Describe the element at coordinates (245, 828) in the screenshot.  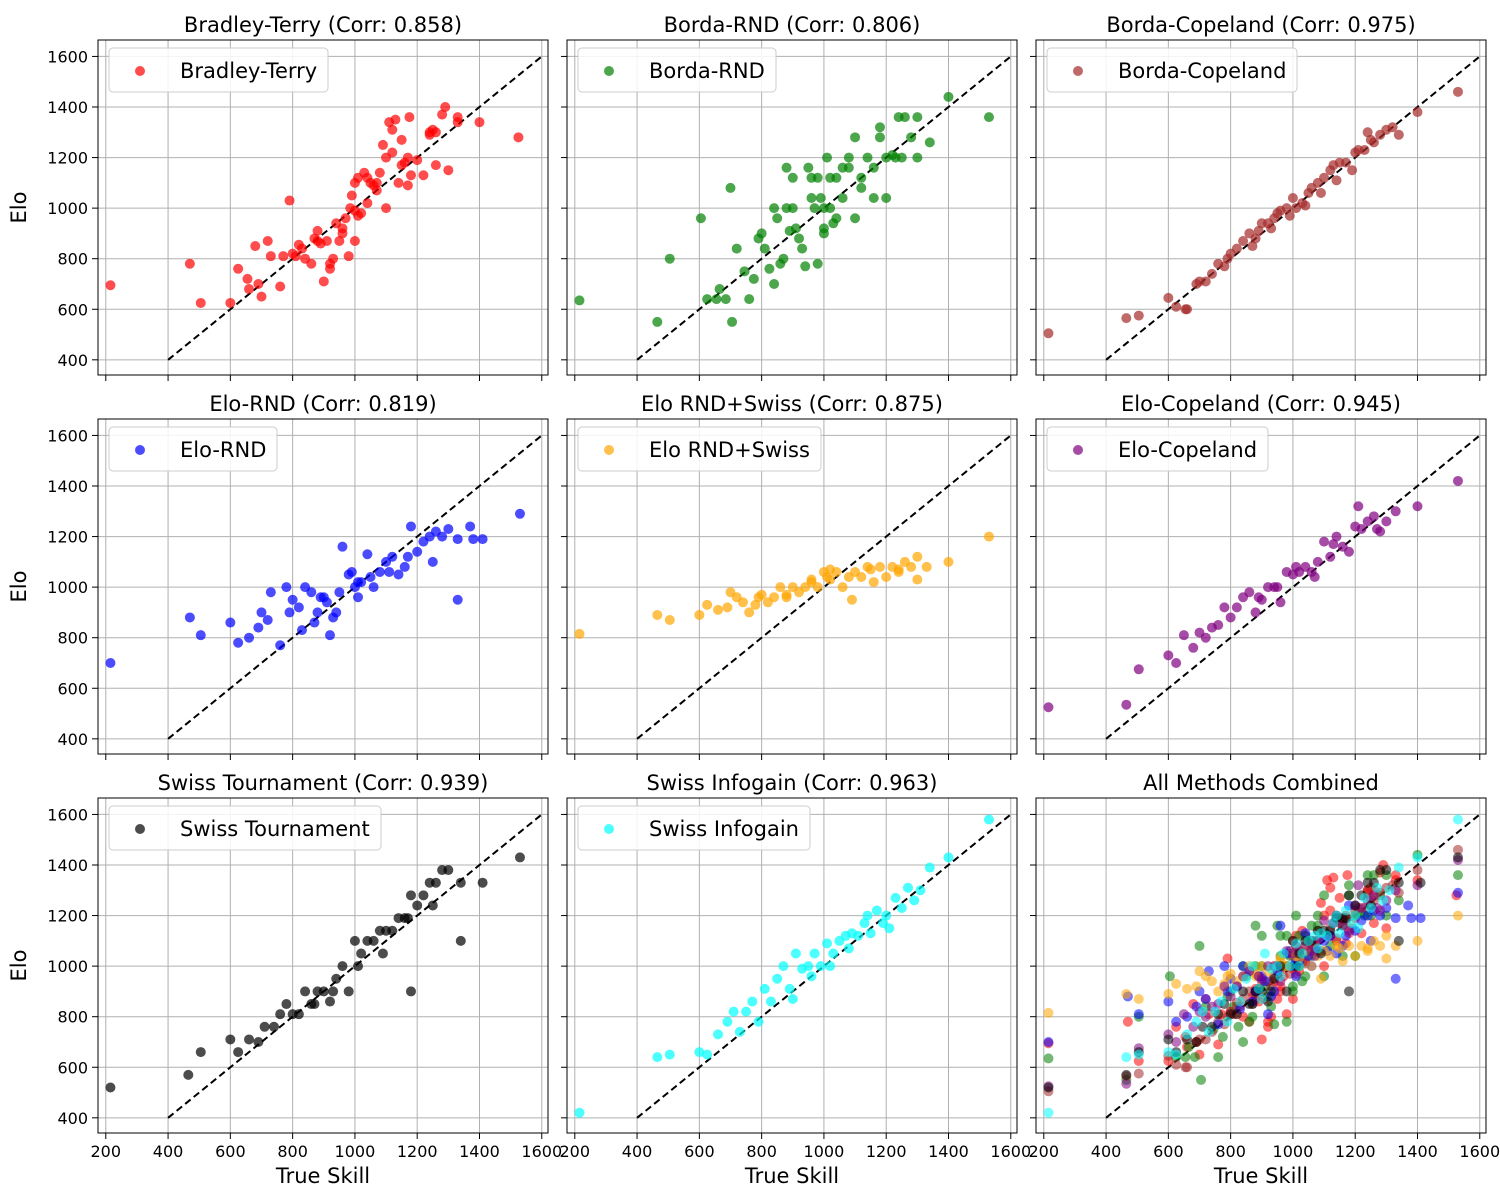
I see `legend: Swiss Tournament` at that location.